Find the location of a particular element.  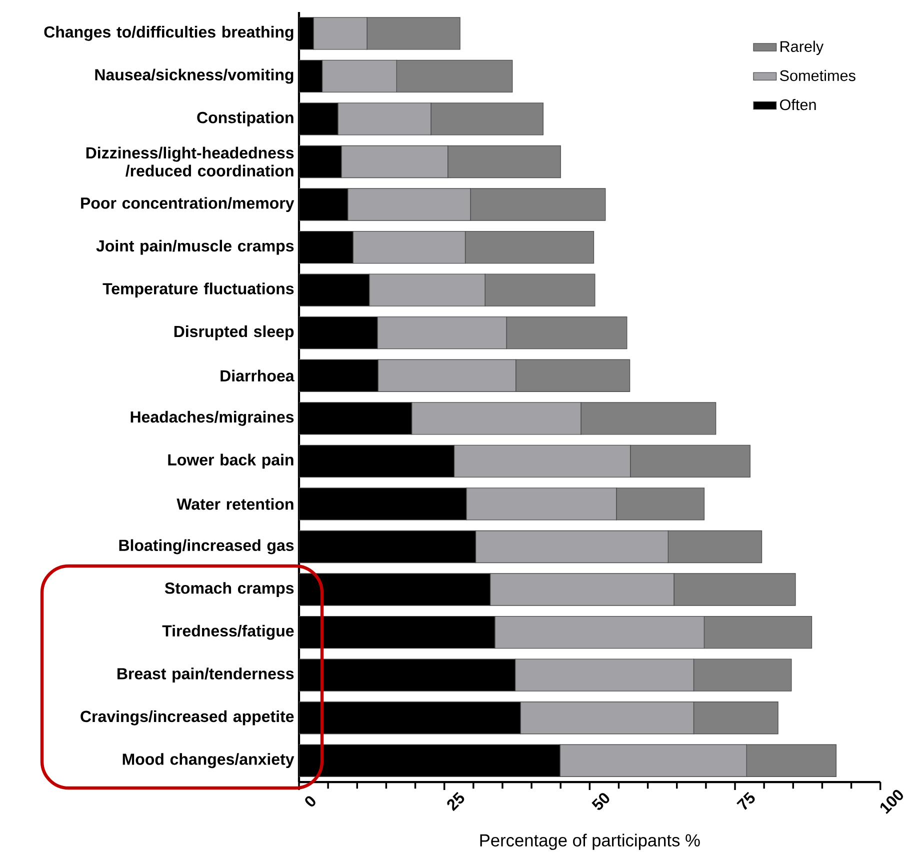

y-tick-label: Water retention is located at coordinates (235, 504).